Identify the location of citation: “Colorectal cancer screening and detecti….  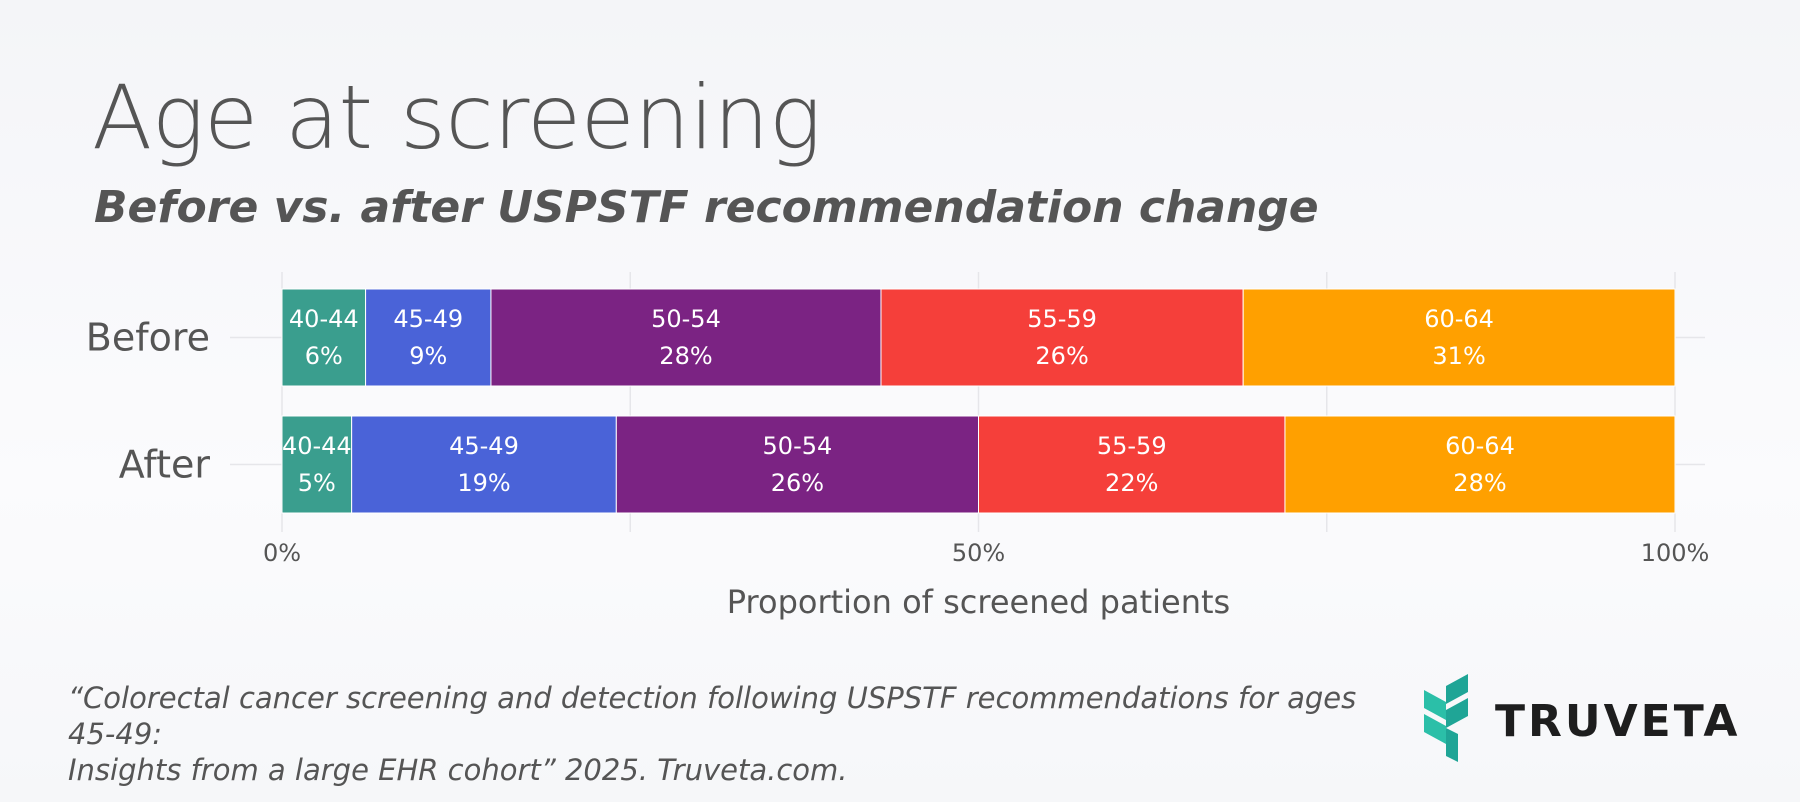
(718, 734).